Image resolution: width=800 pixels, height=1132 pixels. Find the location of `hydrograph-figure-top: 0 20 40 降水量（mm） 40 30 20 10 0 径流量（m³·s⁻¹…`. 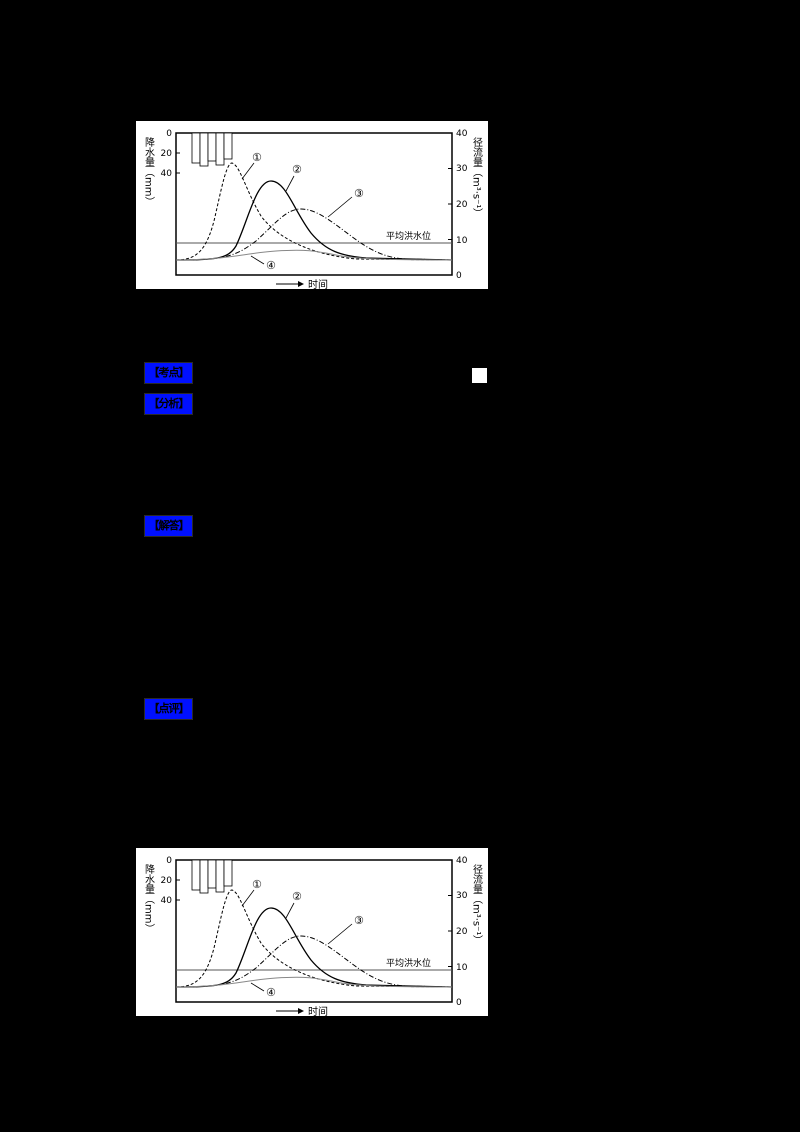

hydrograph-figure-top: 0 20 40 降水量（mm） 40 30 20 10 0 径流量（m³·s⁻¹… is located at coordinates (312, 205).